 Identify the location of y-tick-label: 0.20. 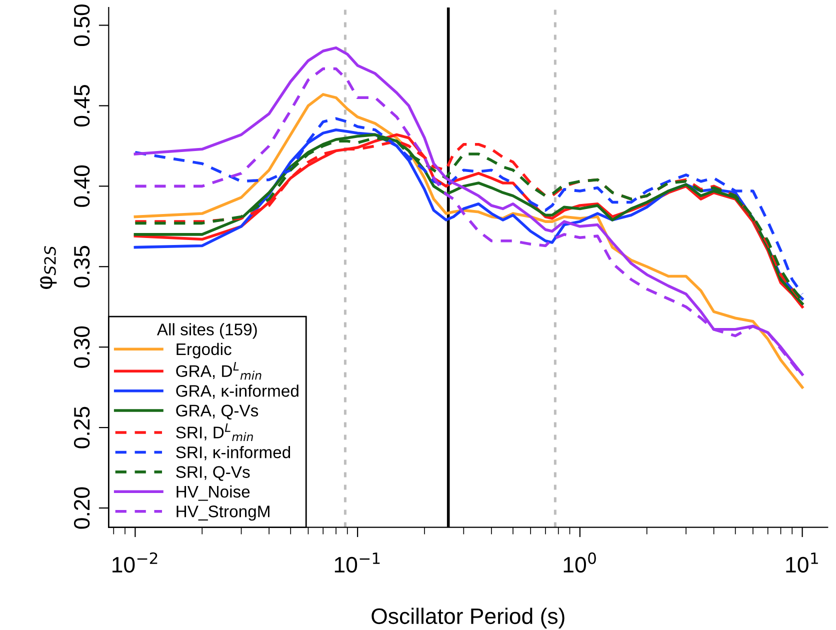
(82, 508).